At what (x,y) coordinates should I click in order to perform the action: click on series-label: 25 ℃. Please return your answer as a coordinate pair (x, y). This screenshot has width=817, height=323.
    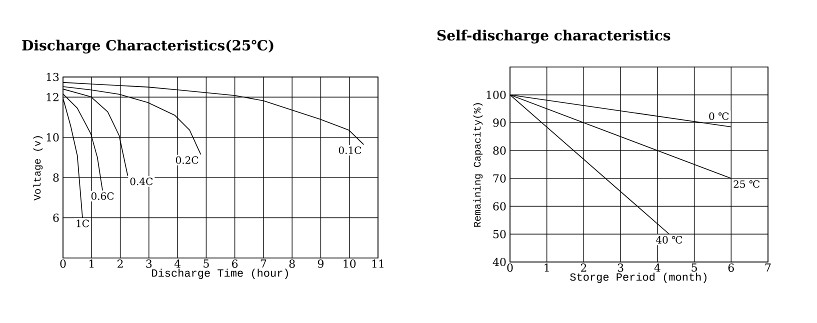
    Looking at the image, I should click on (747, 184).